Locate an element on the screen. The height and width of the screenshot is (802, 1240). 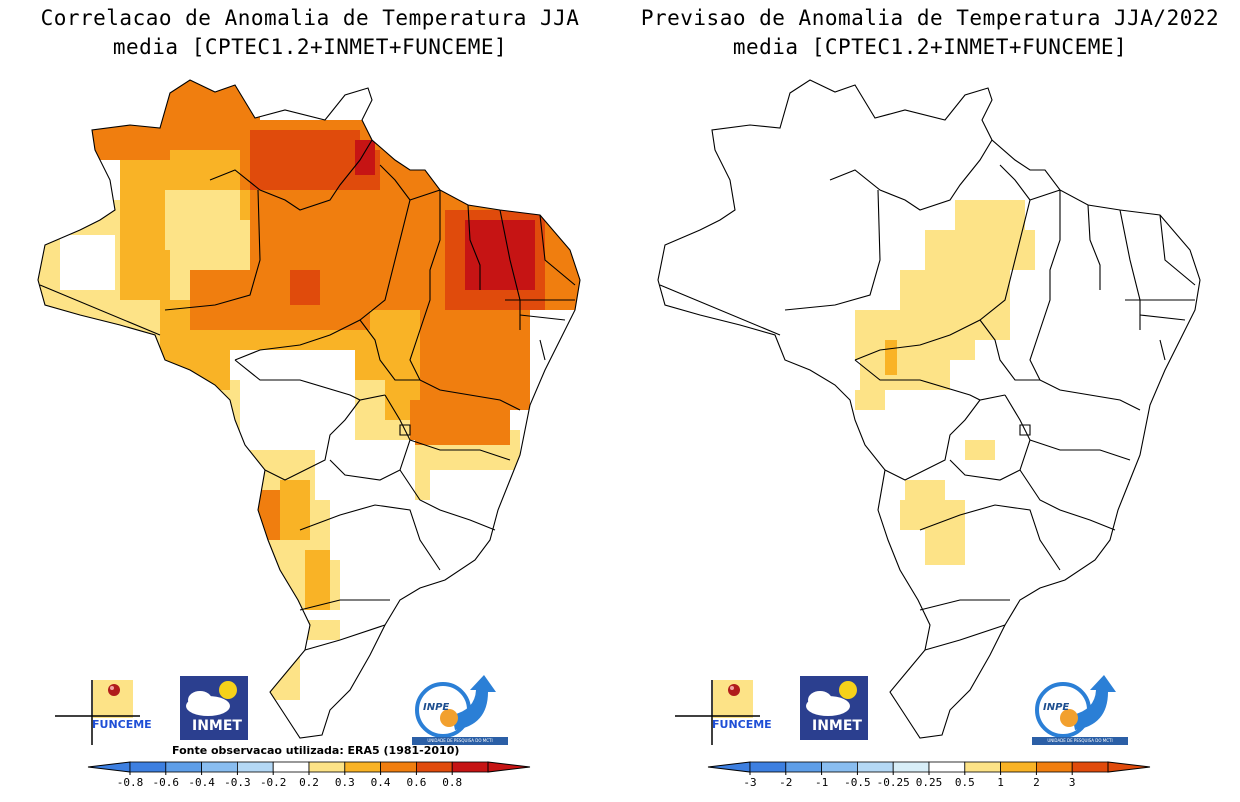
colorbar-tick-label: 0.5 is located at coordinates (965, 782).